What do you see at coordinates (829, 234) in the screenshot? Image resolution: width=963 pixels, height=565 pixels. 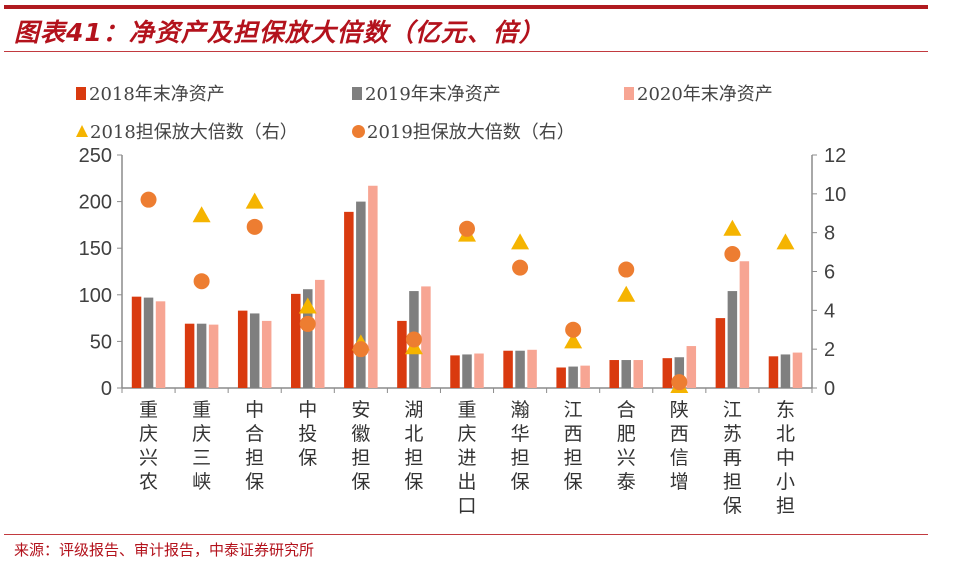 I see `right-tick-label: 8` at bounding box center [829, 234].